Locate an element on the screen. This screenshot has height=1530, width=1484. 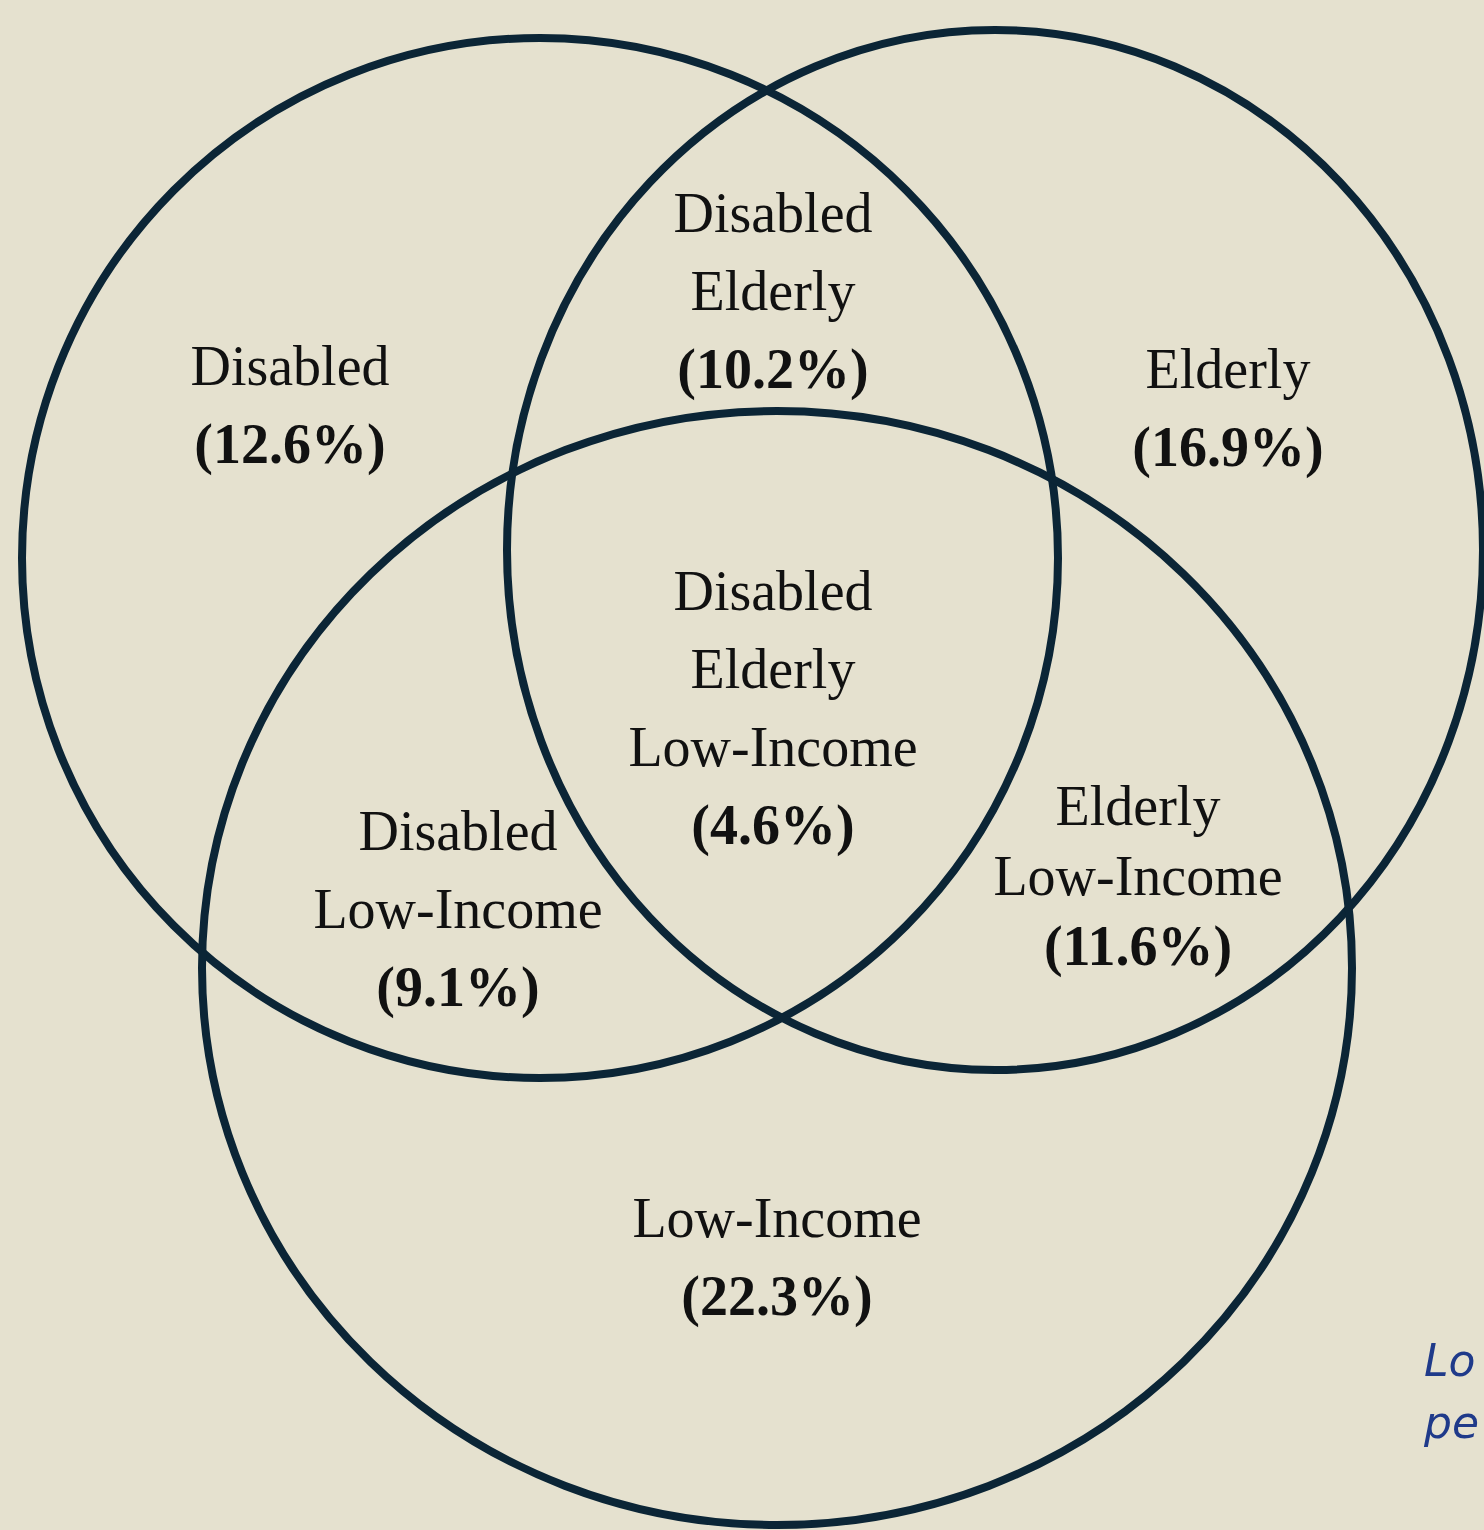
data-label: (12.6%) is located at coordinates (290, 444).